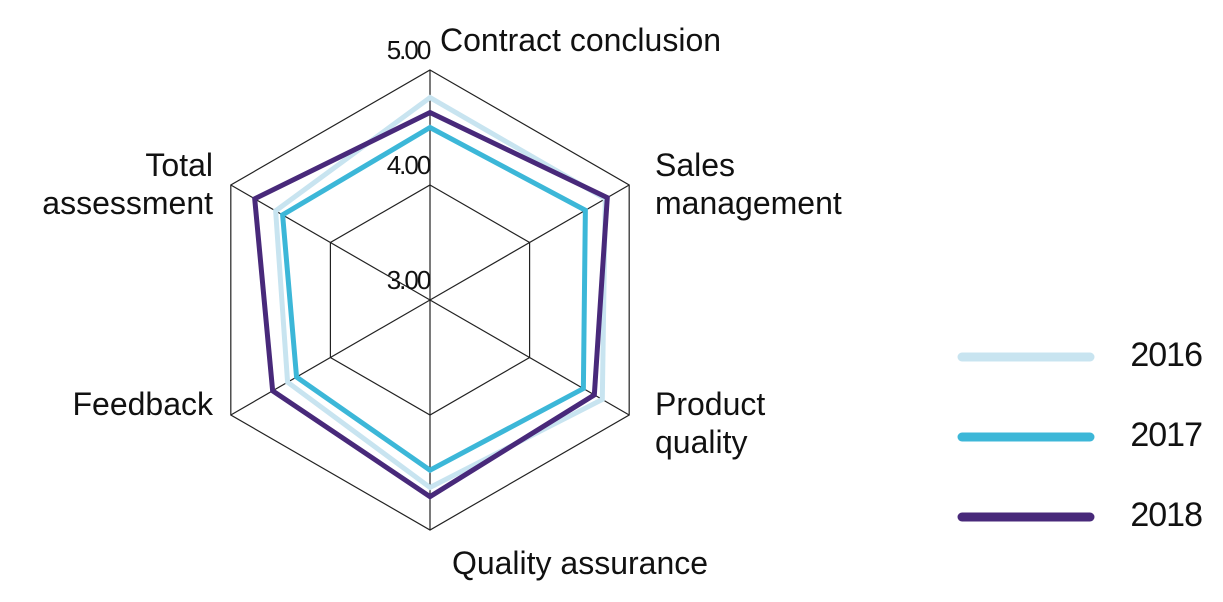  I want to click on category-label: Contract conclusion, so click(581, 40).